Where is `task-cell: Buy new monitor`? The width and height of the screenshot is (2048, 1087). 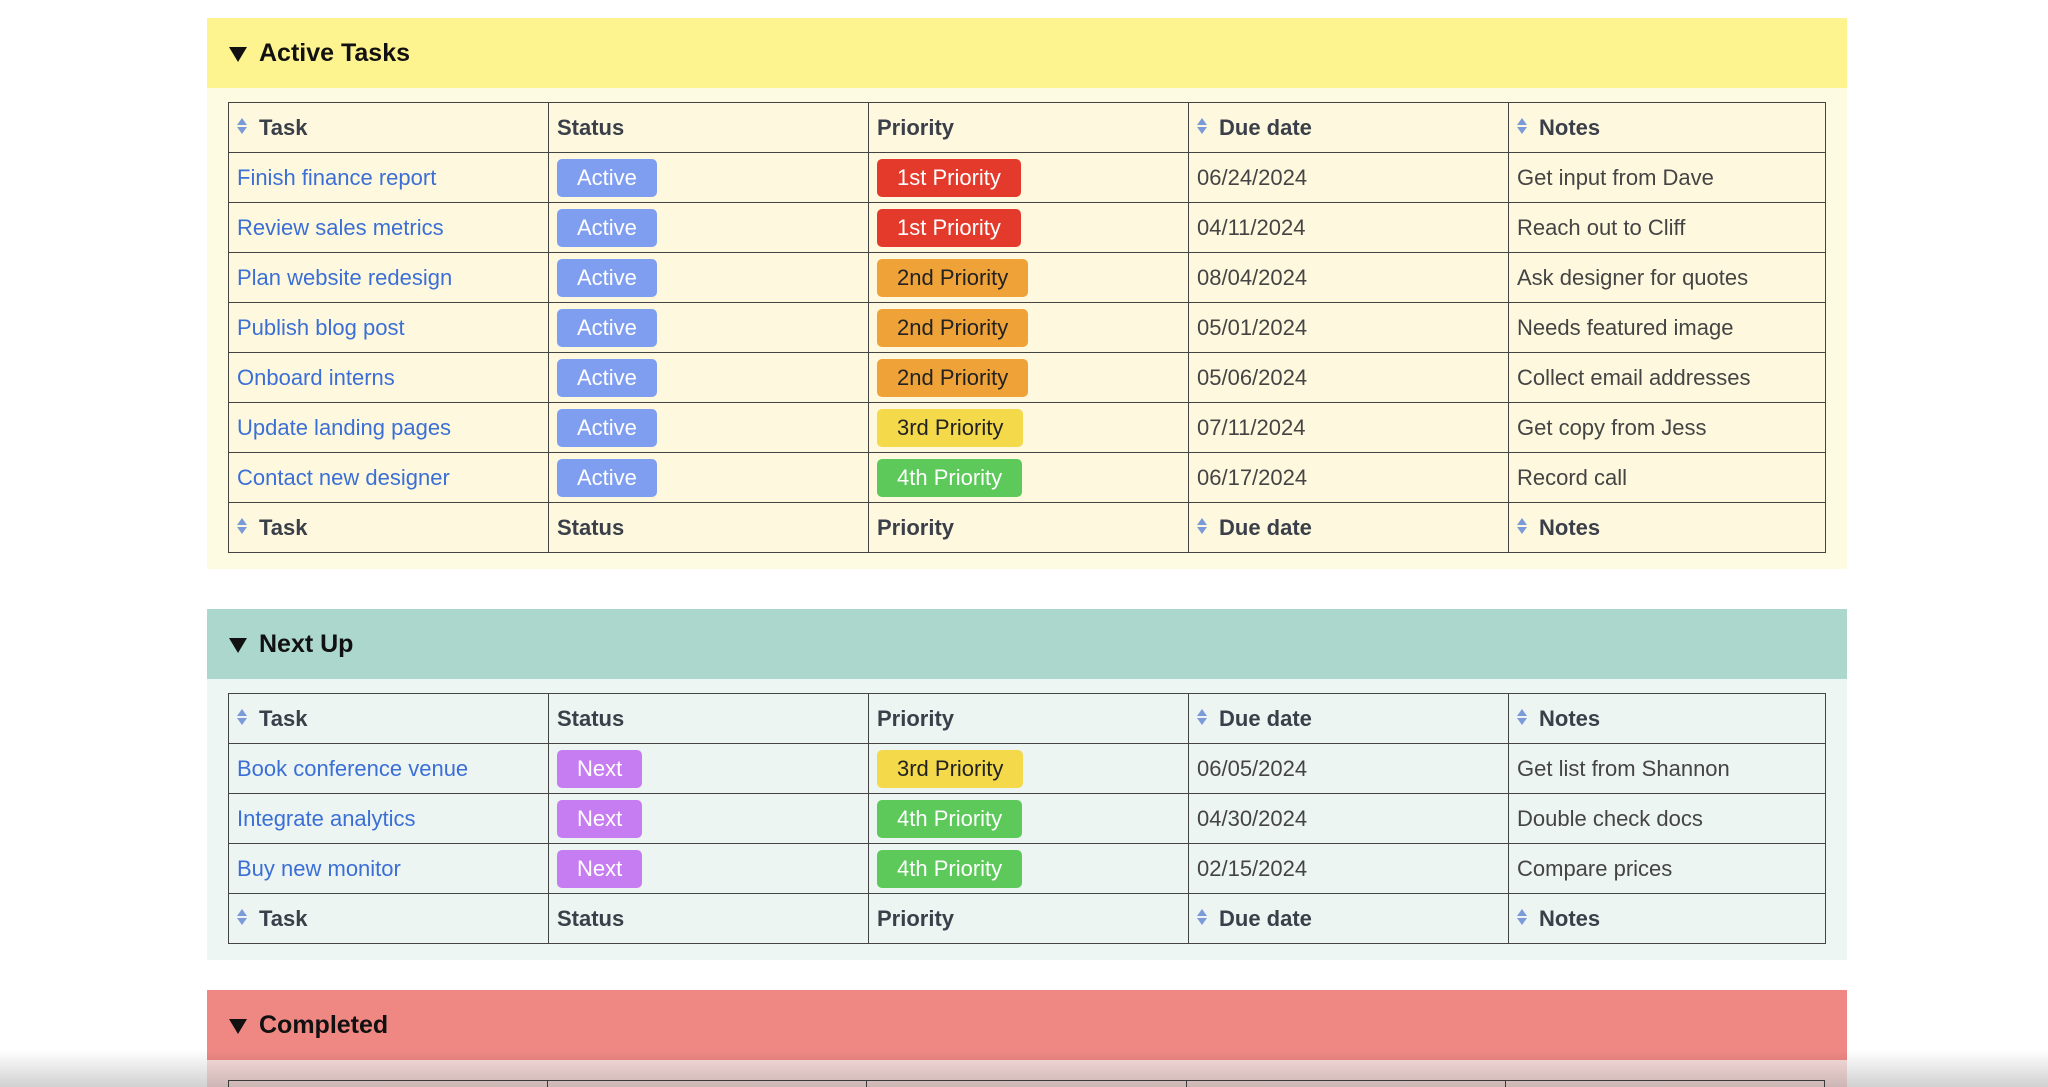
task-cell: Buy new monitor is located at coordinates (388, 868).